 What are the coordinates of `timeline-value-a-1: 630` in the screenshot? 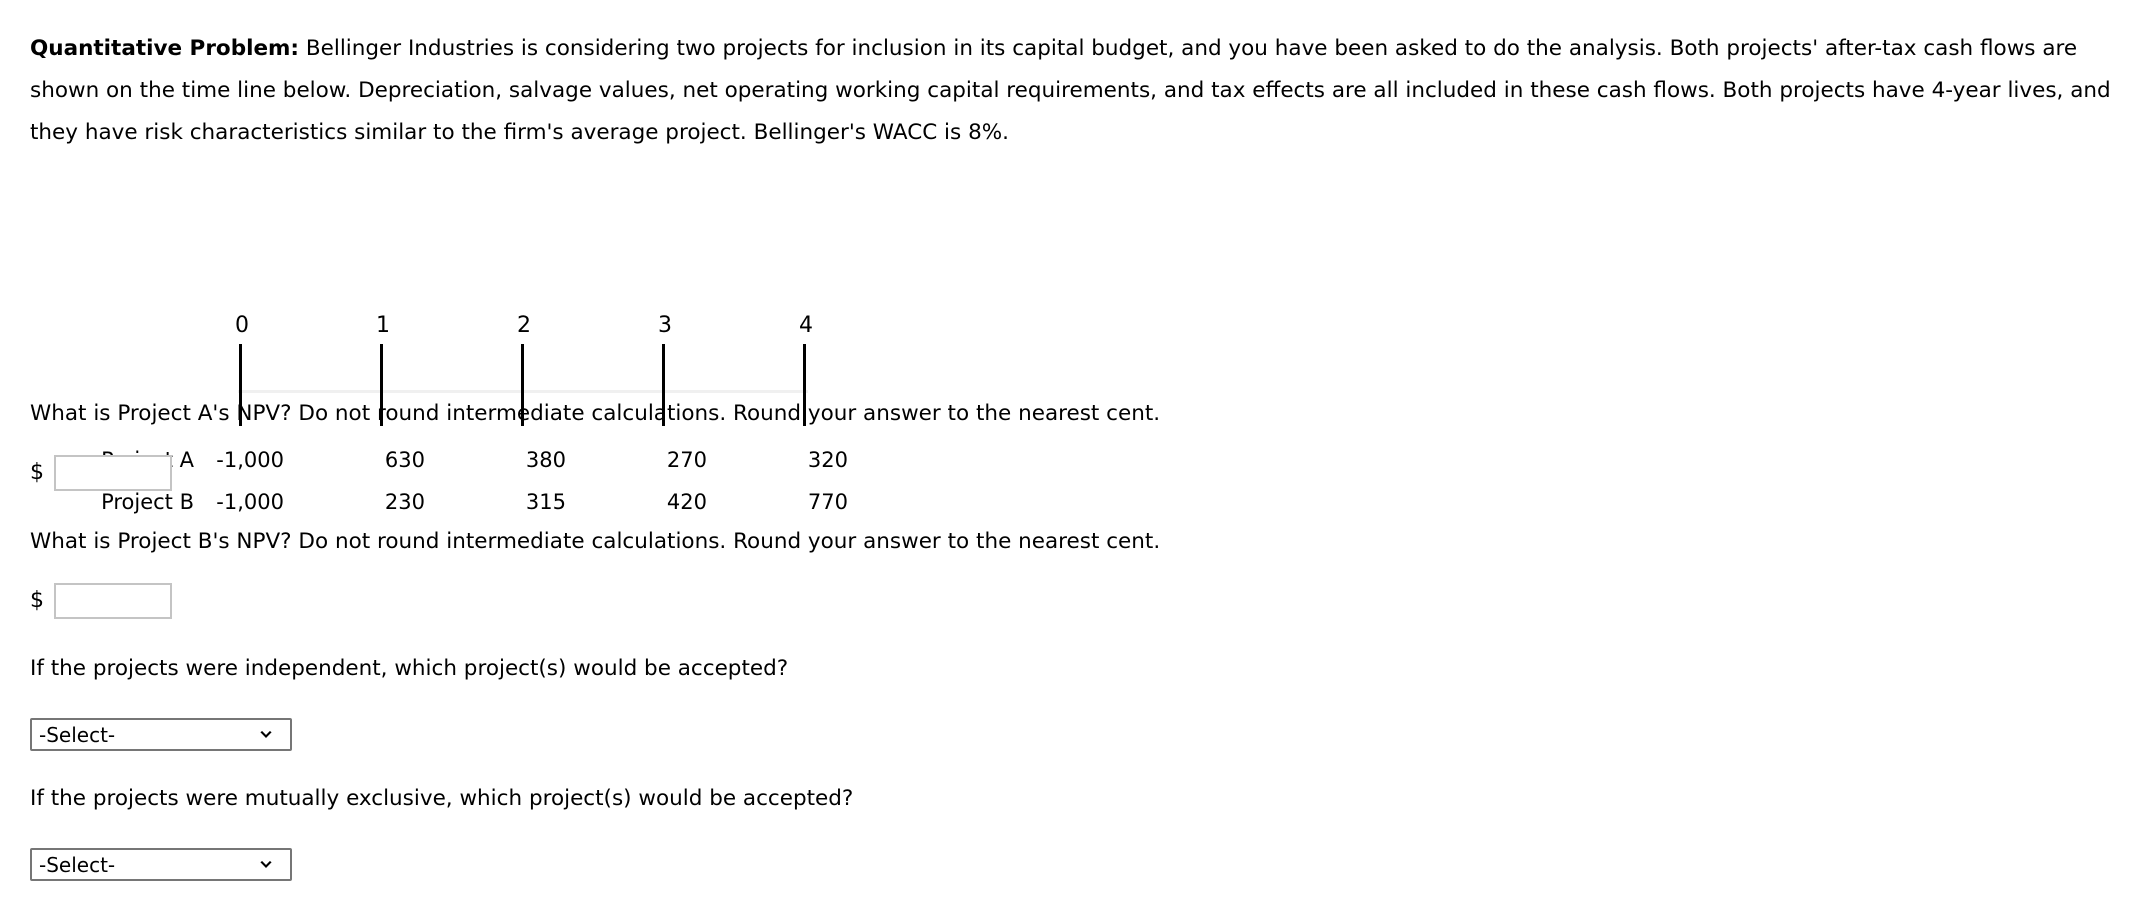 It's located at (404, 460).